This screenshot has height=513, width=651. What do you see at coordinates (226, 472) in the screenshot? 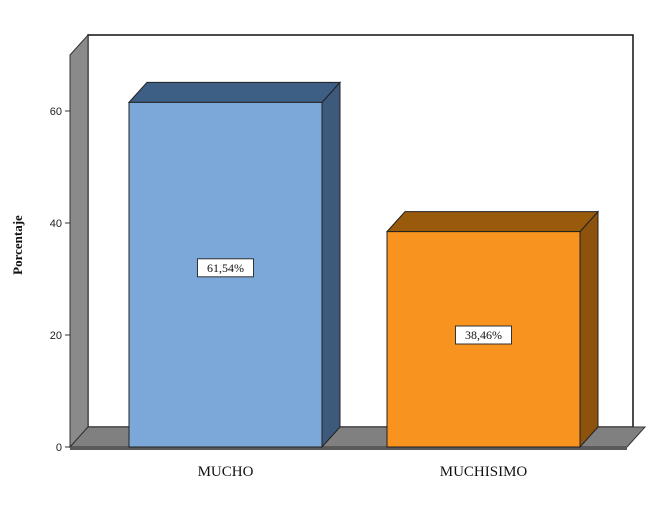
I see `x-tick-label: MUCHO` at bounding box center [226, 472].